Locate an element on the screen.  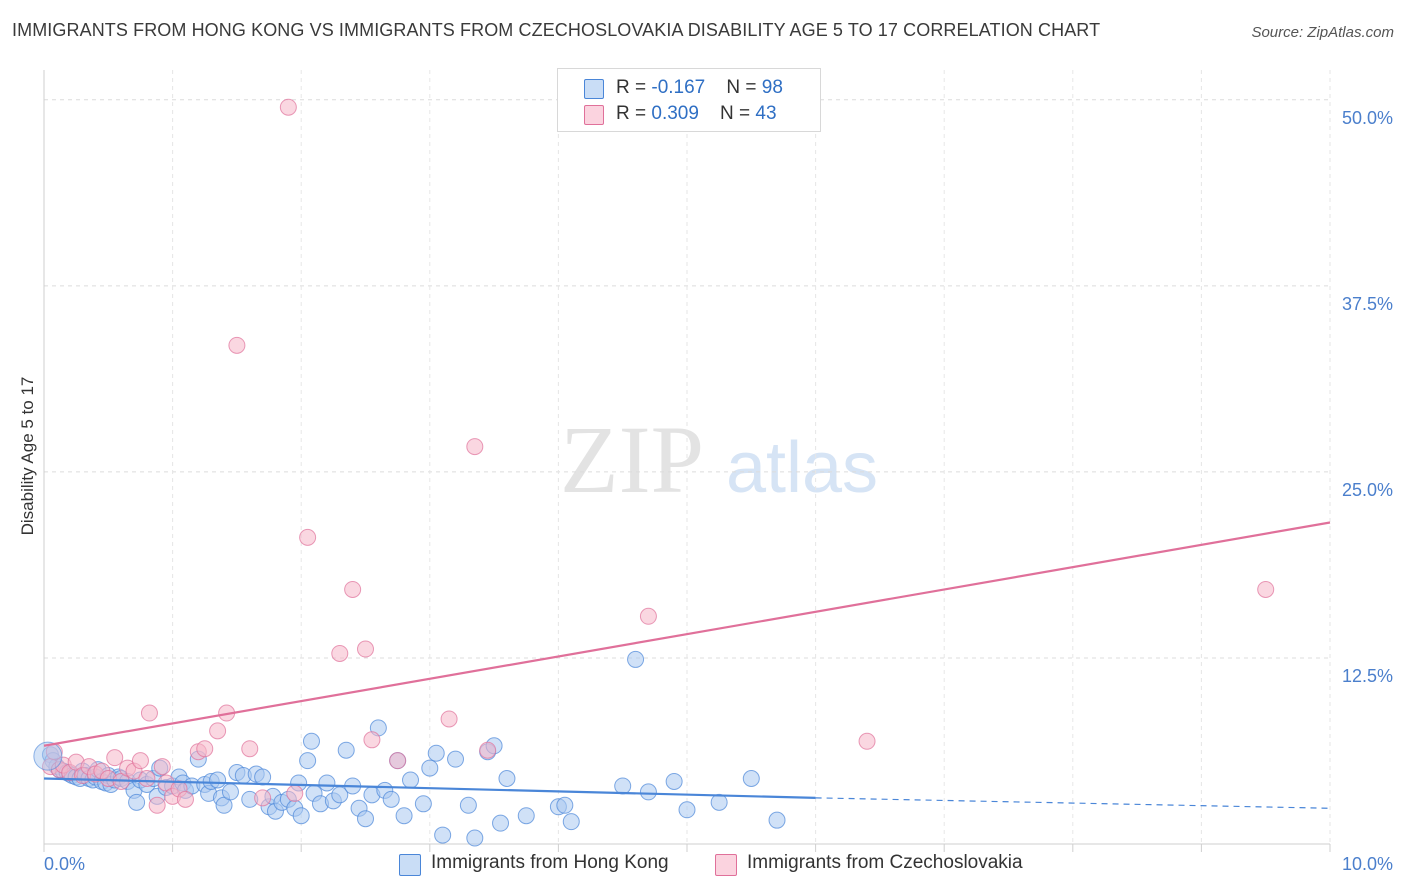
y-tick-labels: 12.5% 25.0% 37.5% 50.0% is located at coordinates (1367, 397).